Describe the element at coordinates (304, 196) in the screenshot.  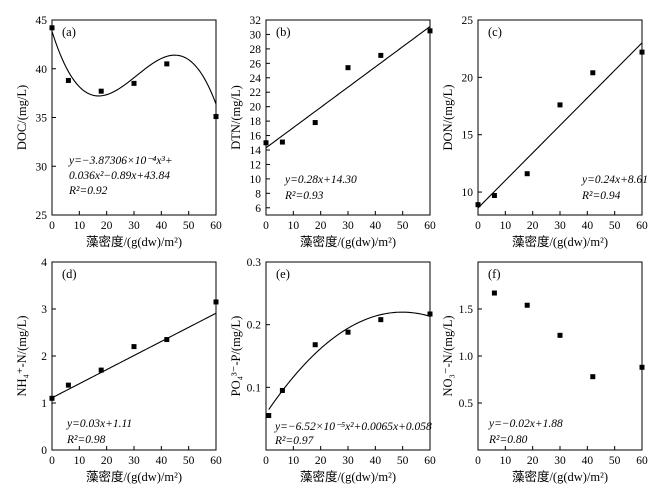
I see `equation-line: R²=0.93` at that location.